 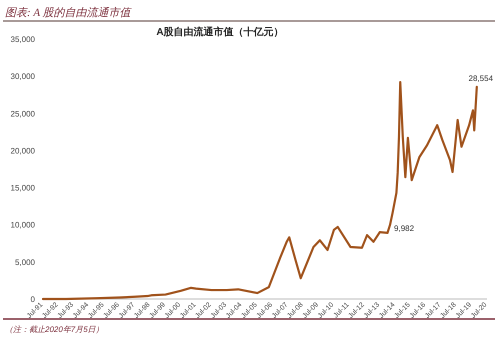 What do you see at coordinates (220, 32) in the screenshot?
I see `chart-title: A股自由流通市值（十亿元）` at bounding box center [220, 32].